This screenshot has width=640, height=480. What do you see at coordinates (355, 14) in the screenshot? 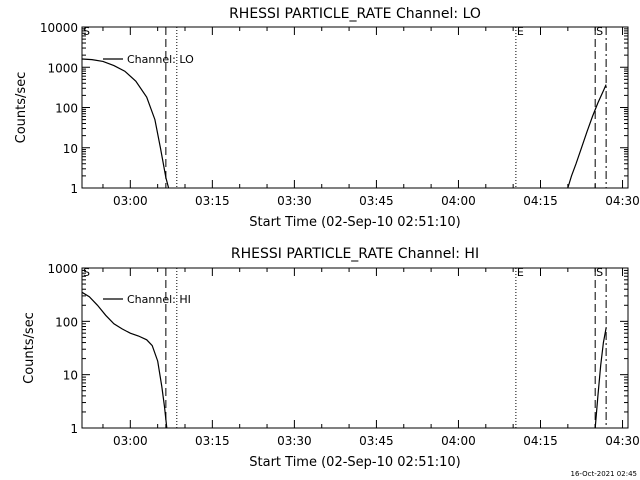
I see `chart-title: RHESSI PARTICLE_RATE Channel: LO` at bounding box center [355, 14].